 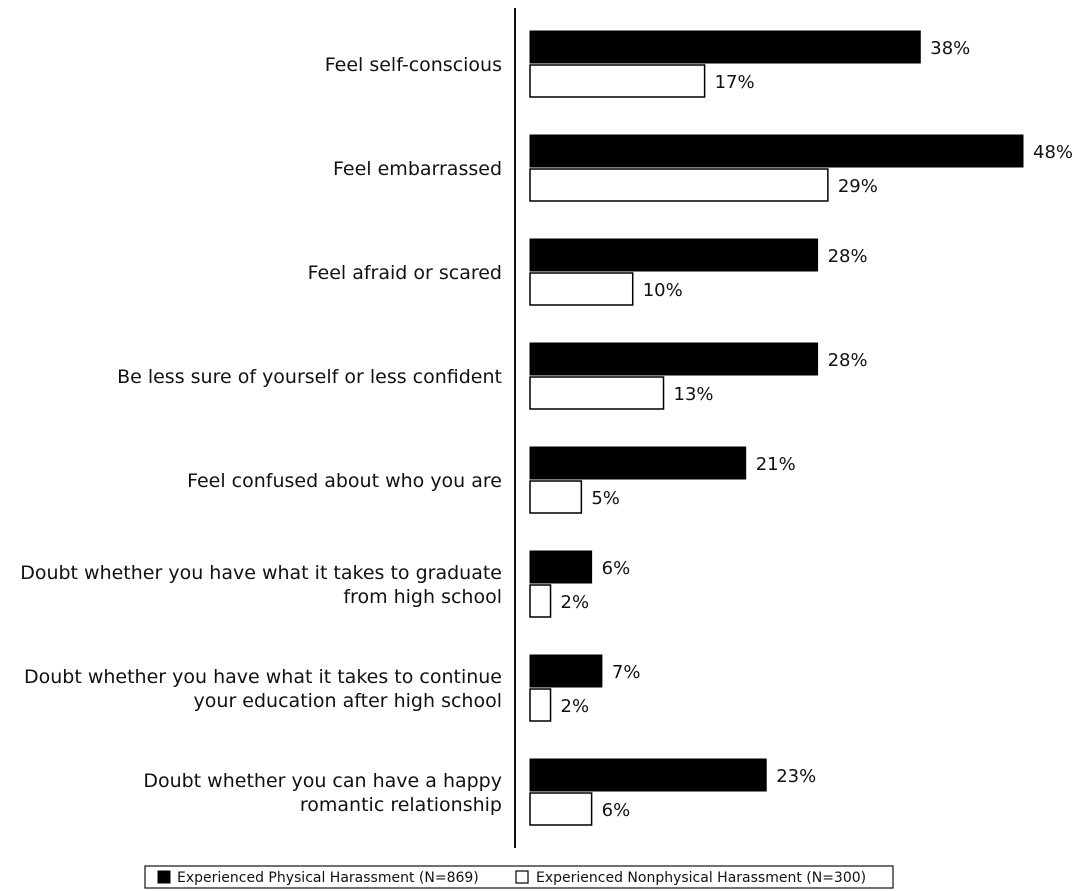 I want to click on physical-value-label-4: 21%, so click(x=776, y=464).